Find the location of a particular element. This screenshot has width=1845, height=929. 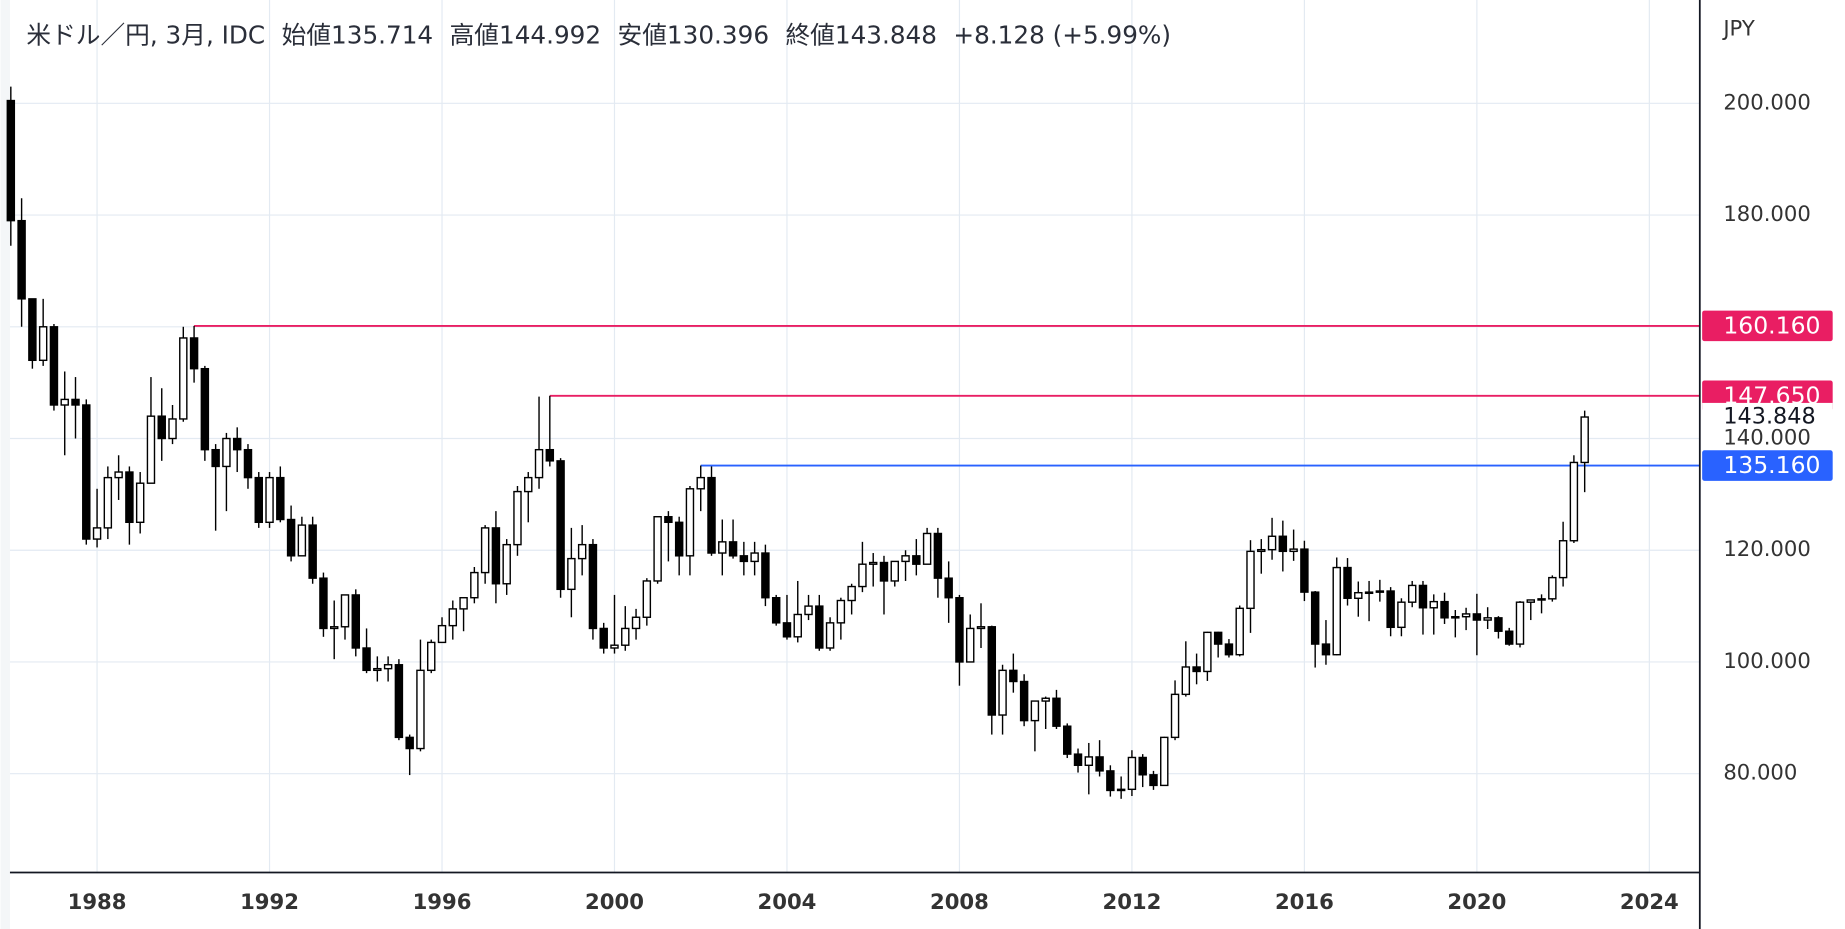

x-tick-label: 2004 is located at coordinates (787, 901).